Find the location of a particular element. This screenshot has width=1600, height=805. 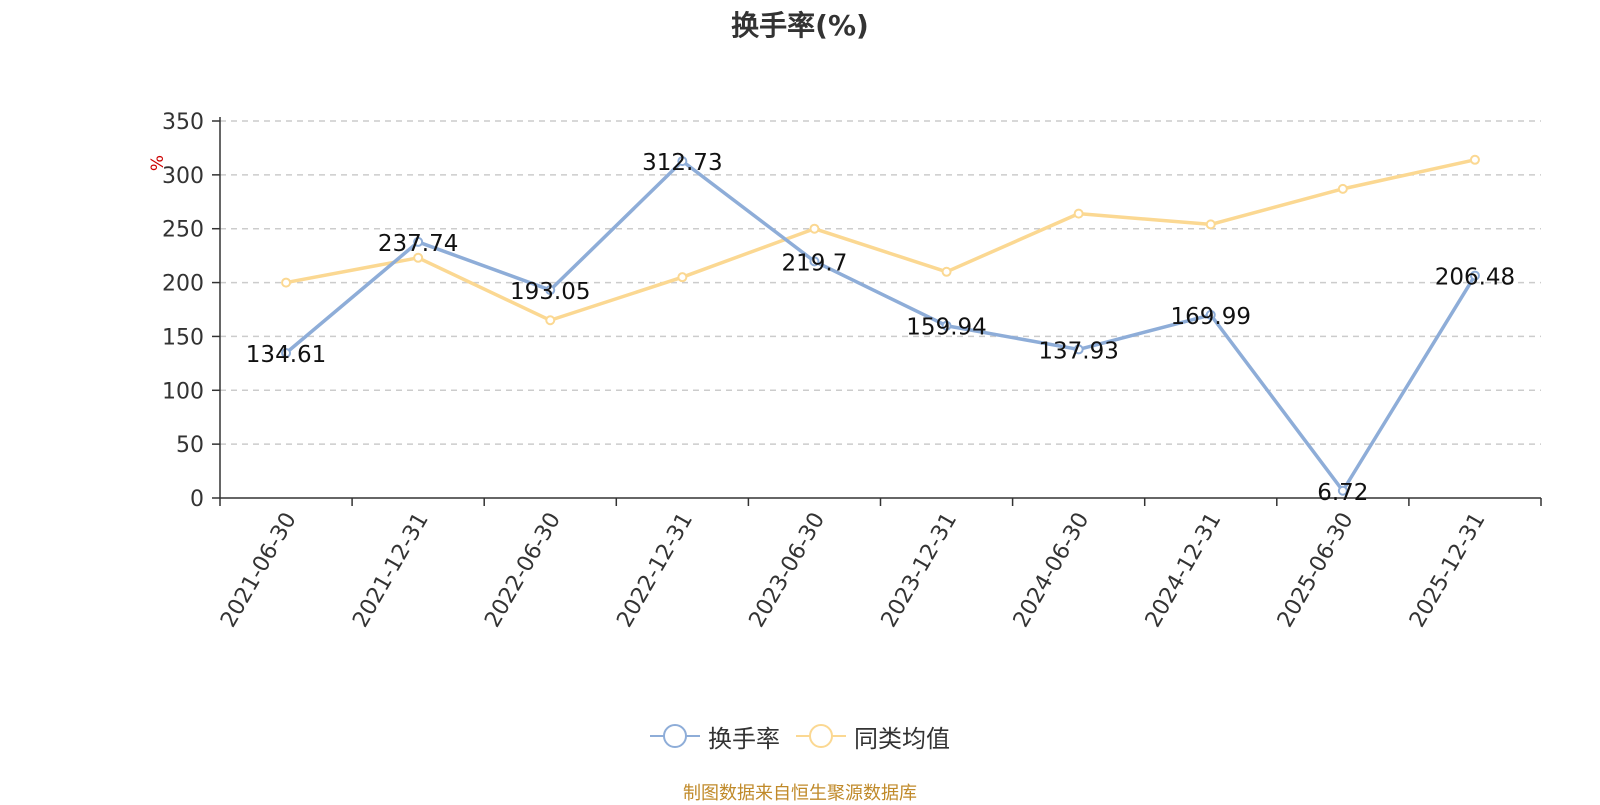

y-tick-label: 0 is located at coordinates (197, 499).